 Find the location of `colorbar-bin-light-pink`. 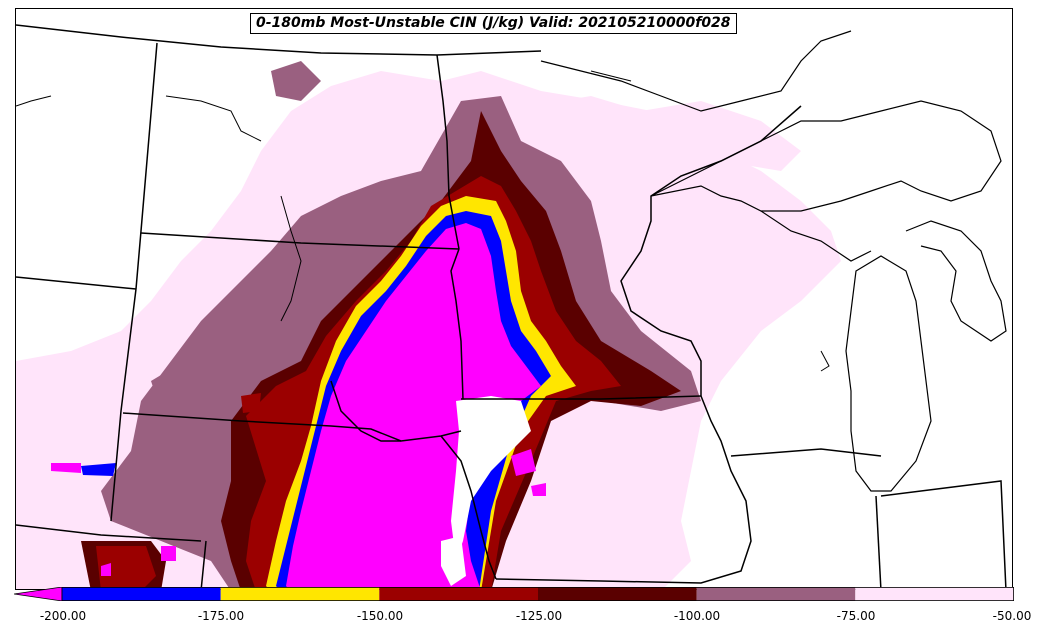

colorbar-bin-light-pink is located at coordinates (934, 594).